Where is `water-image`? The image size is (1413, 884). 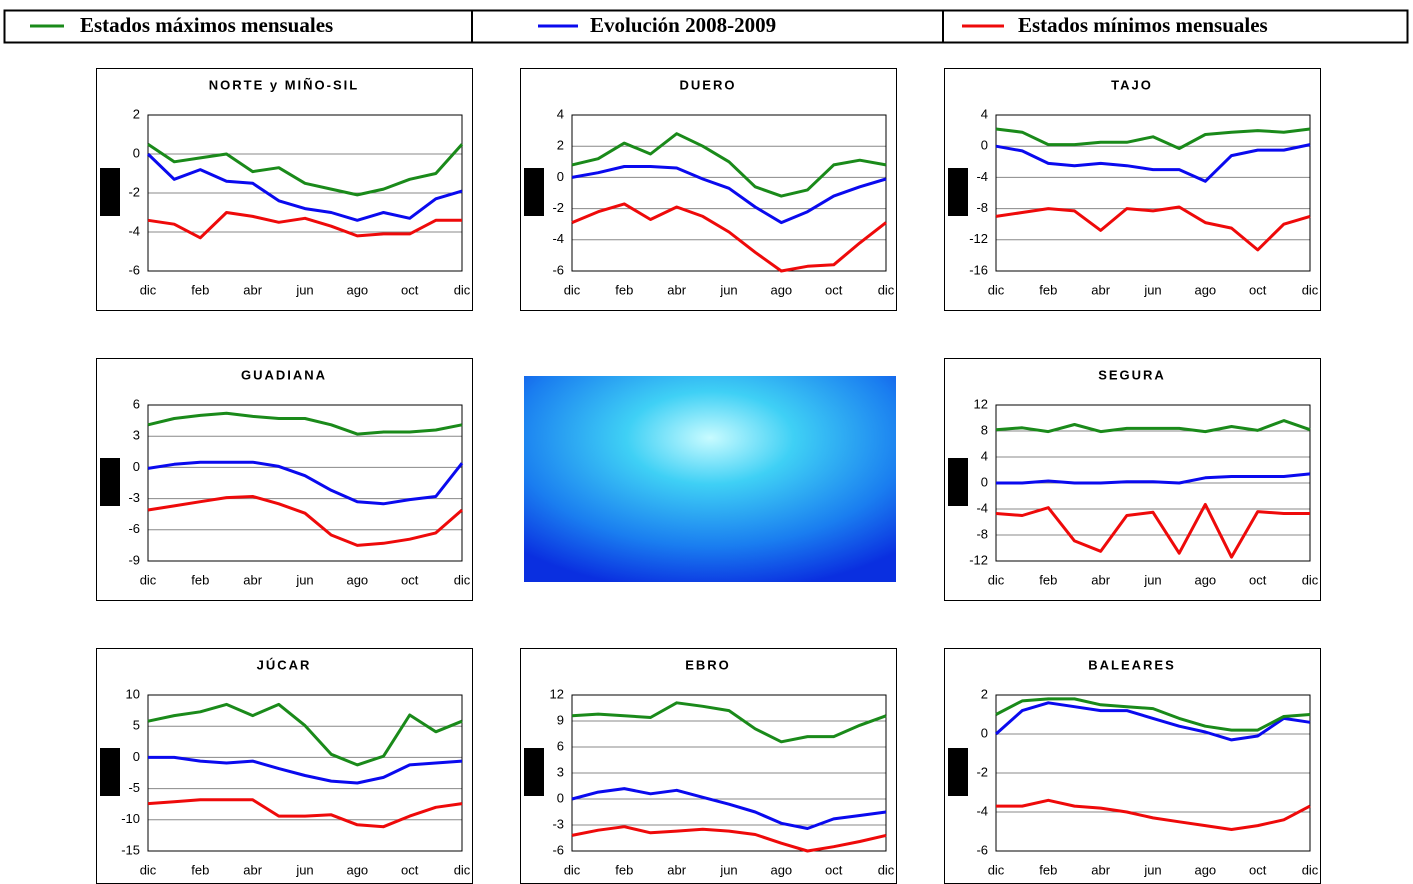 water-image is located at coordinates (710, 479).